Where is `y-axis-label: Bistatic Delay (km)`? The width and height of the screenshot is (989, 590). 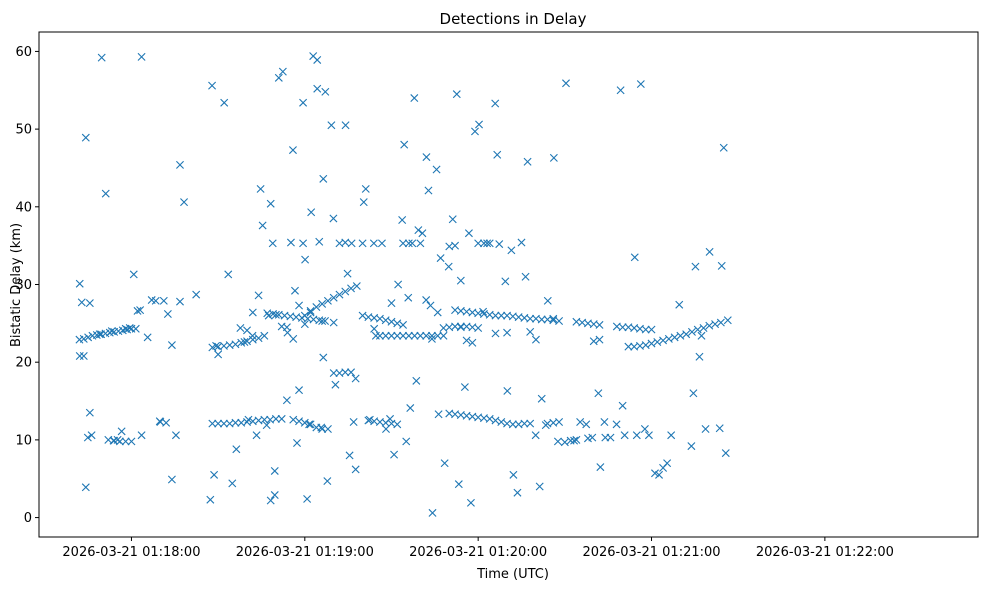 y-axis-label: Bistatic Delay (km) is located at coordinates (16, 285).